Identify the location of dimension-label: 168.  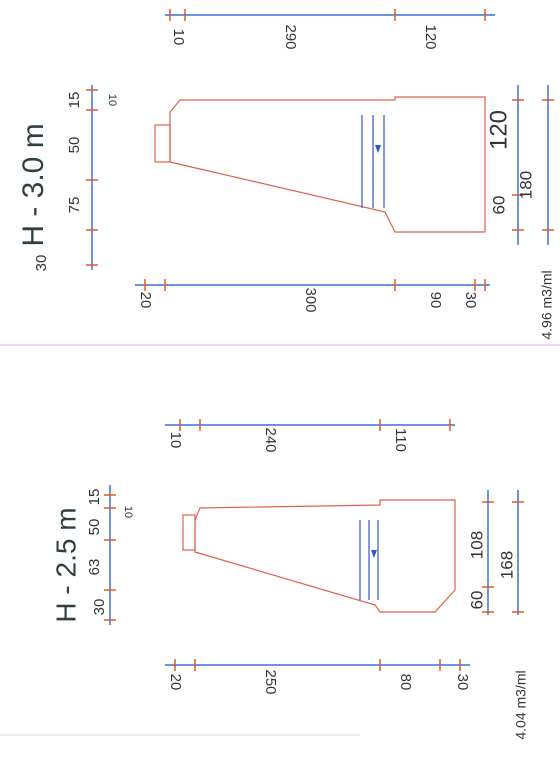
(506, 565).